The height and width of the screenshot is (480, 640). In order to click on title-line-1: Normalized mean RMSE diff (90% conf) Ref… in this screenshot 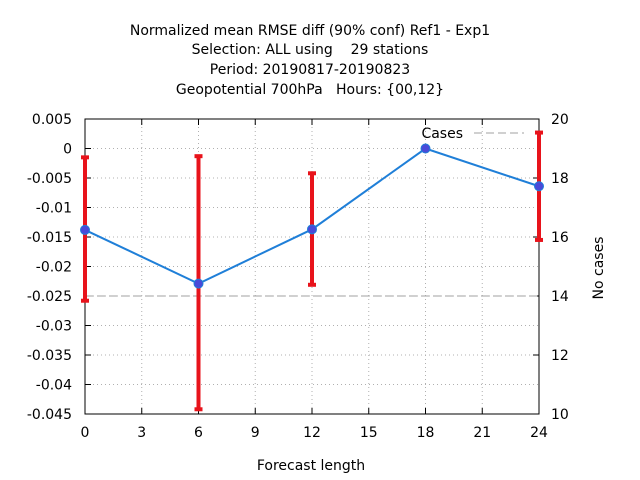, I will do `click(310, 31)`.